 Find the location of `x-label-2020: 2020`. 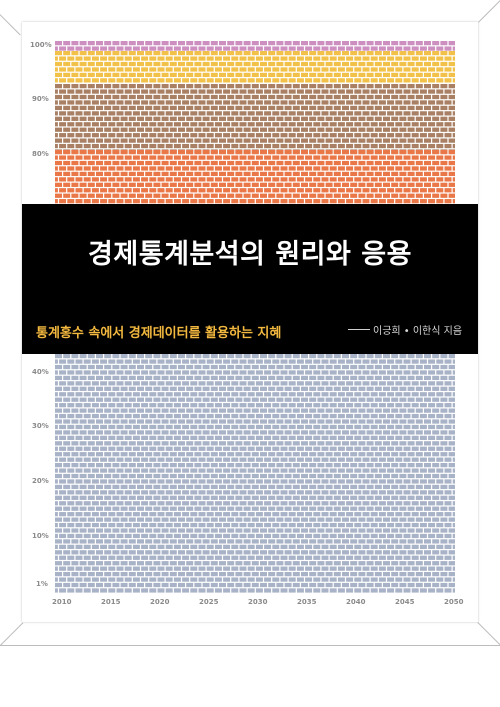

x-label-2020: 2020 is located at coordinates (160, 602).